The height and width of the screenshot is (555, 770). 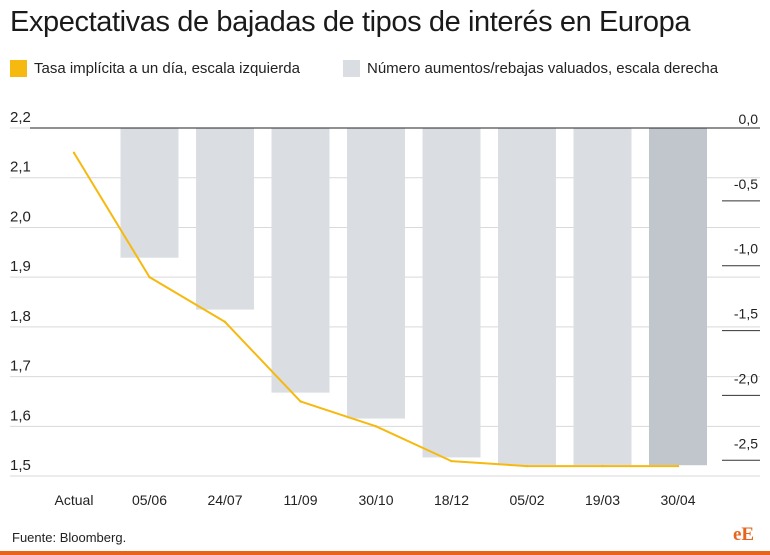 What do you see at coordinates (20, 167) in the screenshot?
I see `left-axis-tick-label: 2,1` at bounding box center [20, 167].